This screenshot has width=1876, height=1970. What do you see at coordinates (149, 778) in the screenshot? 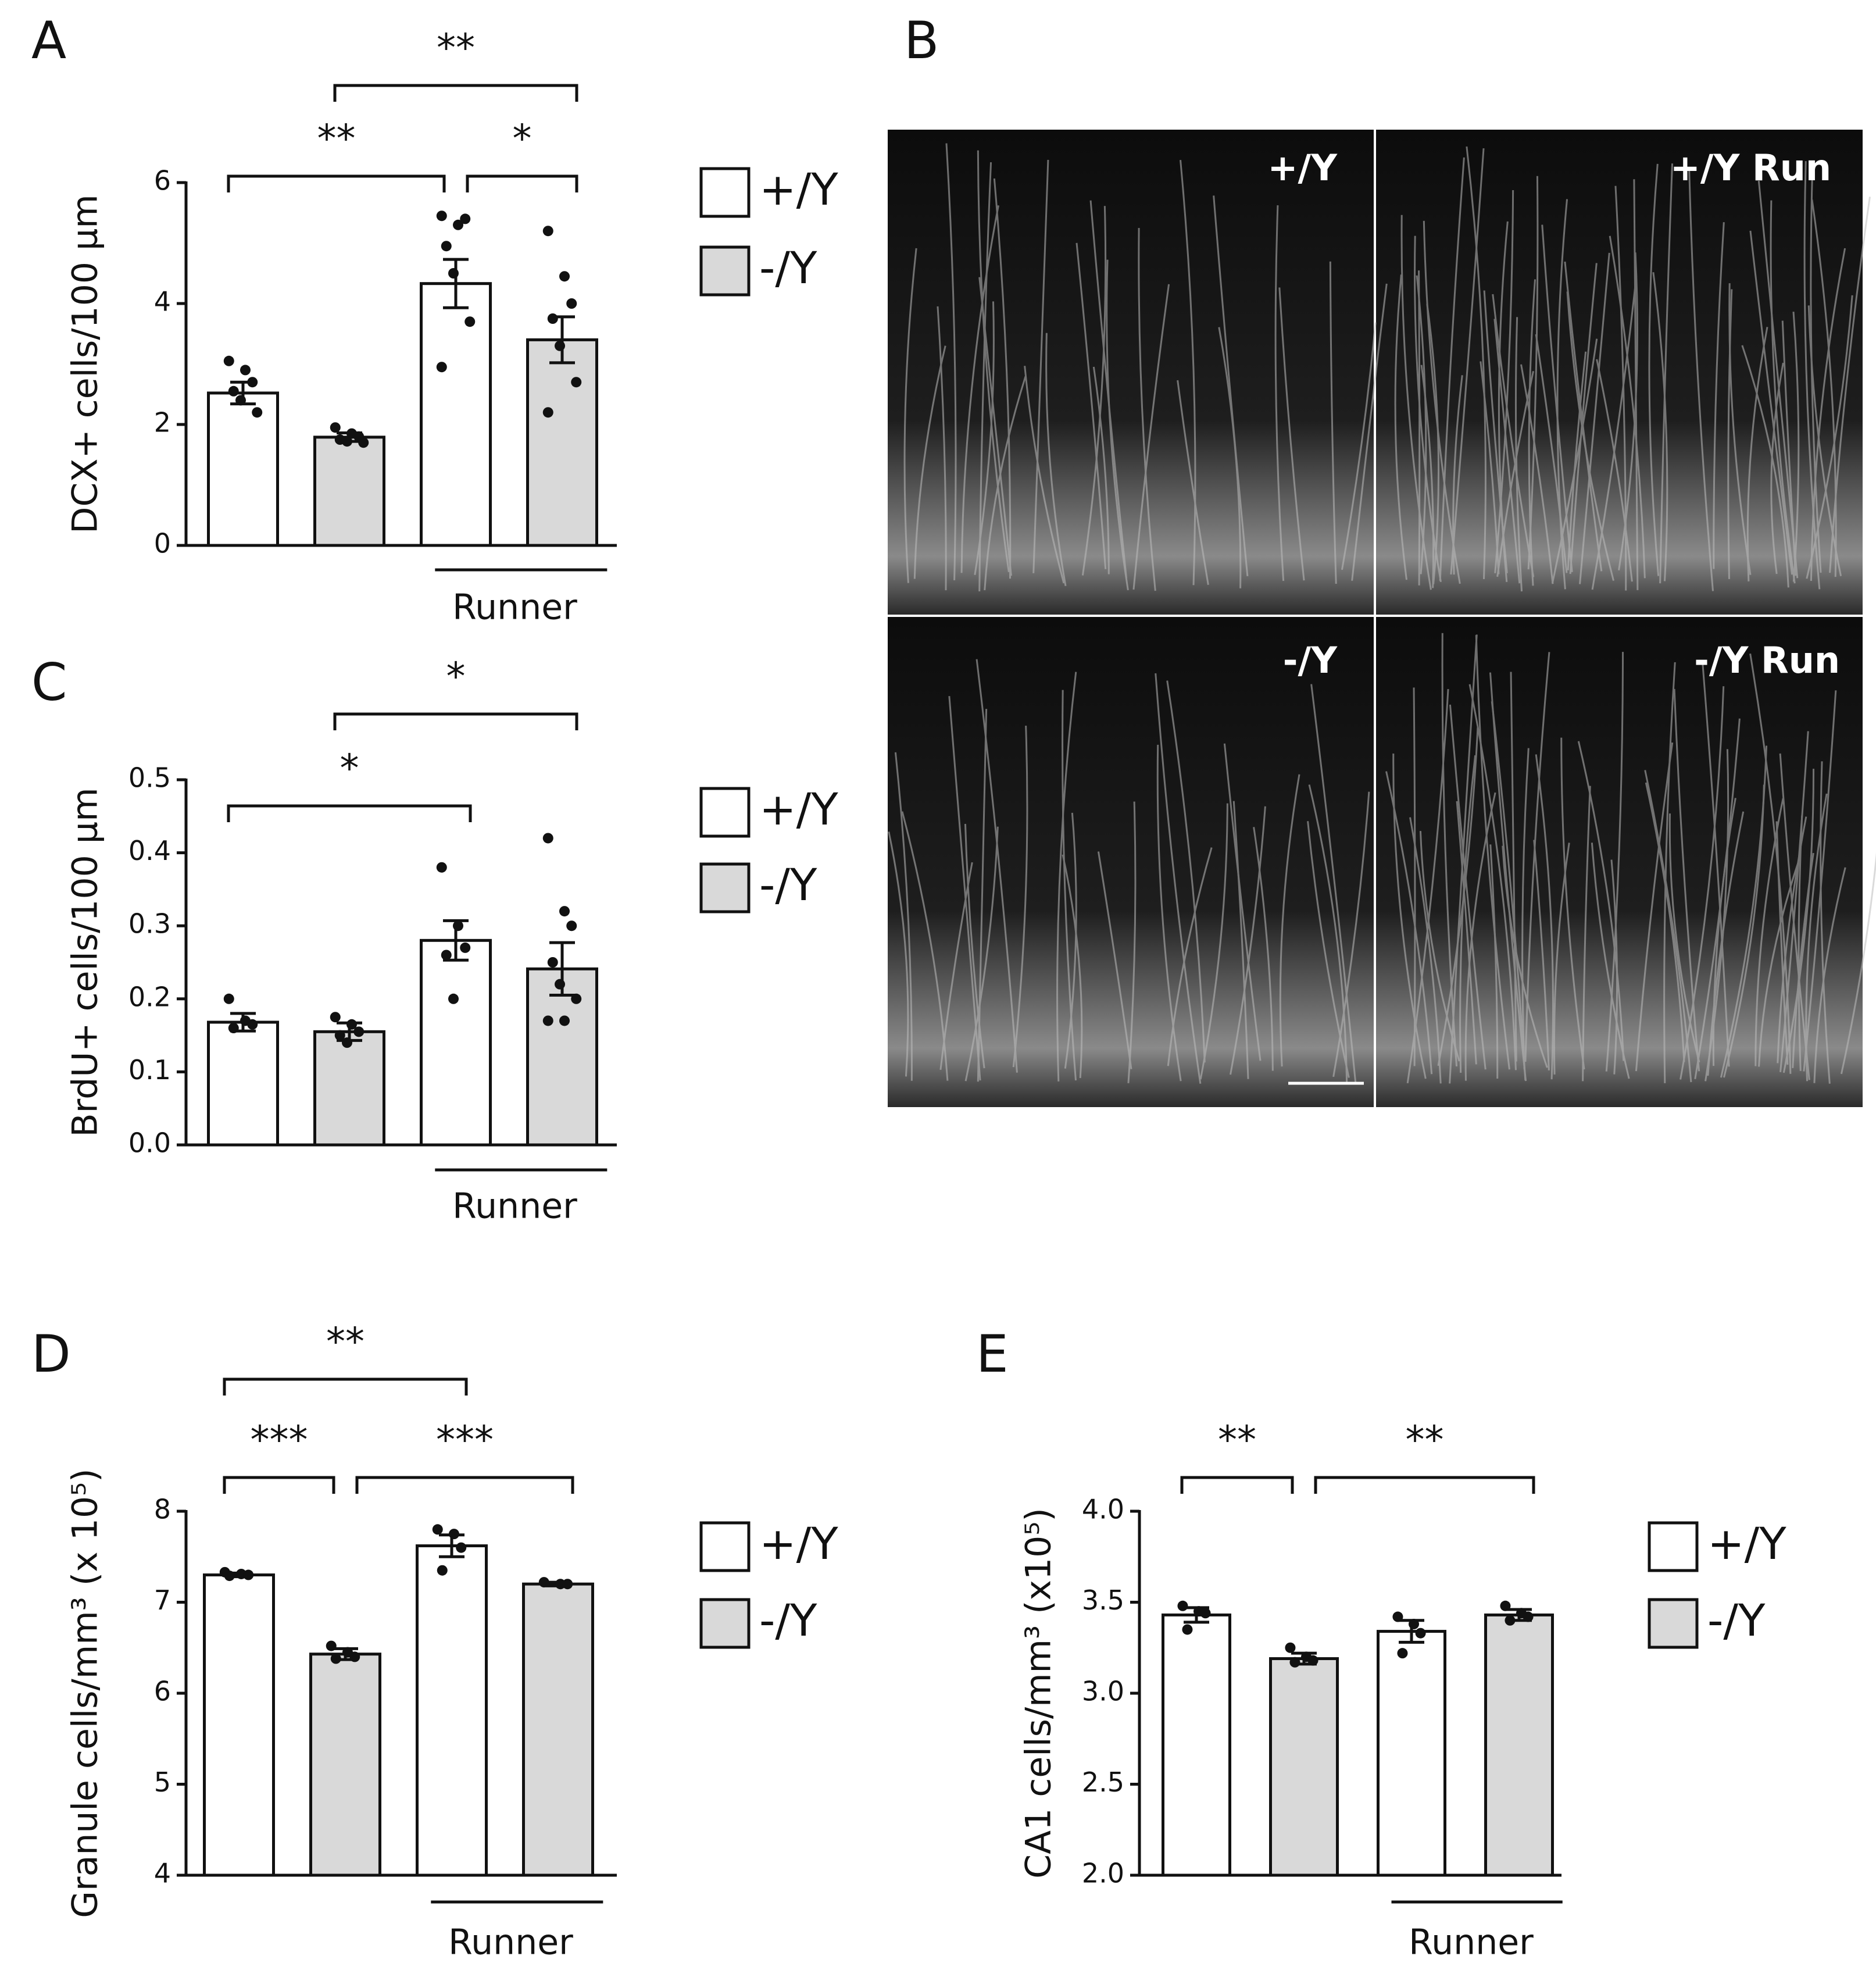
I see `y-tick-label: 0.5` at bounding box center [149, 778].